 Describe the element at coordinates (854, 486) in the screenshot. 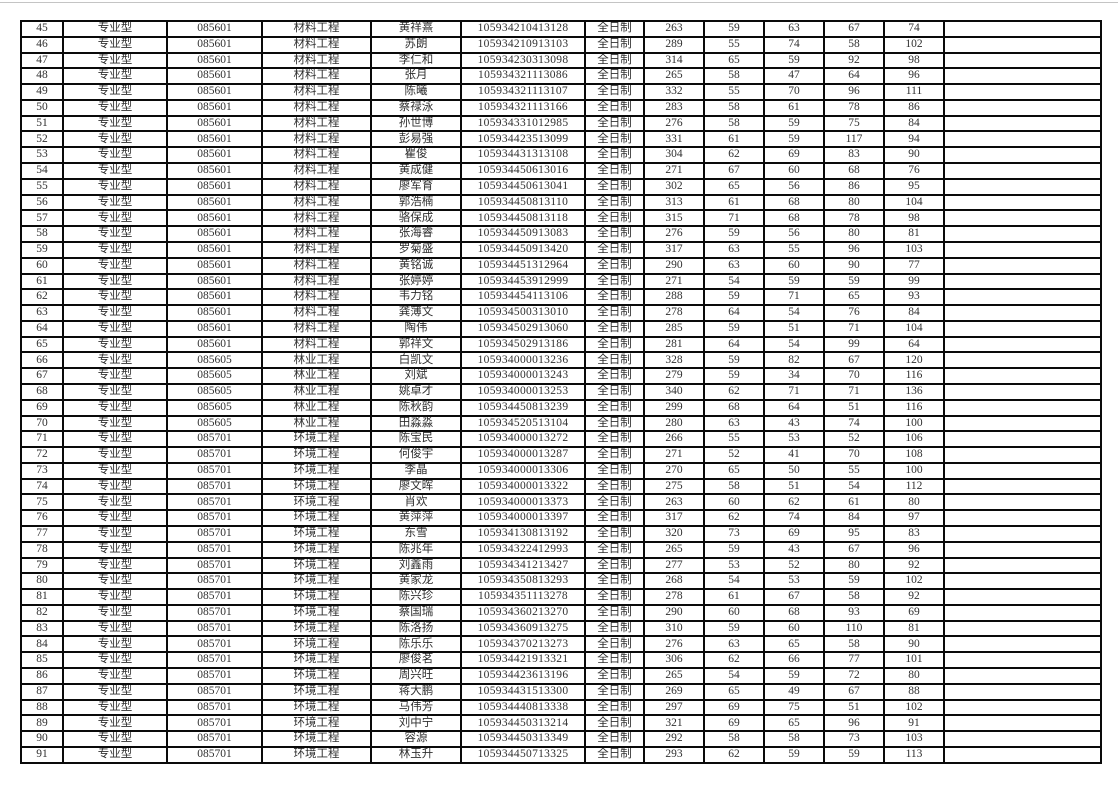

I see `cell-score-4: 54` at that location.